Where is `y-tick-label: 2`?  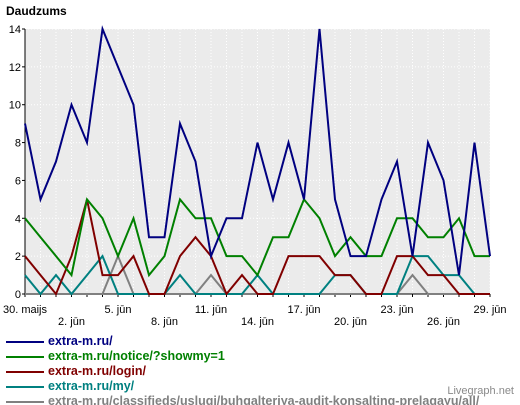 y-tick-label: 2 is located at coordinates (18, 257).